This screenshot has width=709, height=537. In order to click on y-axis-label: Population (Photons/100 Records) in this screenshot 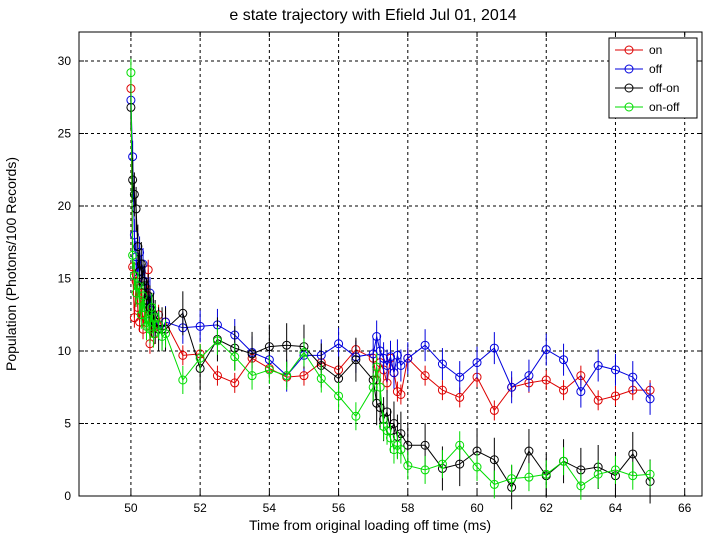, I will do `click(11, 264)`.